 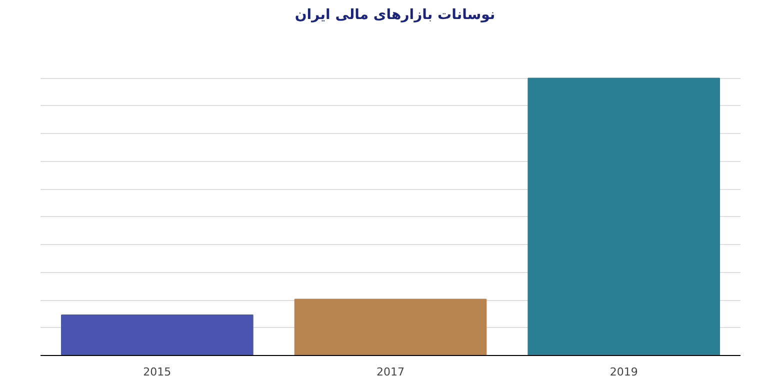 I want to click on x-tick-label: 2017, so click(x=390, y=372).